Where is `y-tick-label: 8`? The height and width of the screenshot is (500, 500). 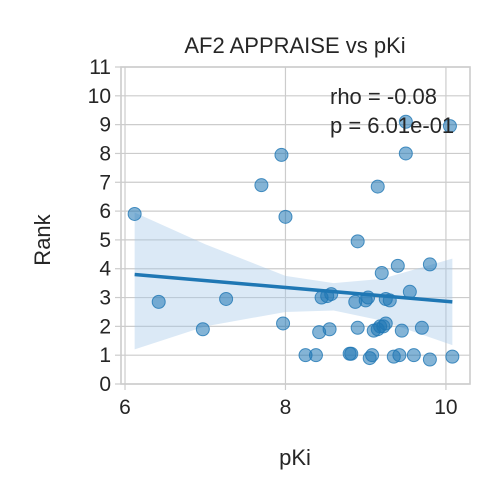
y-tick-label: 8 is located at coordinates (105, 153).